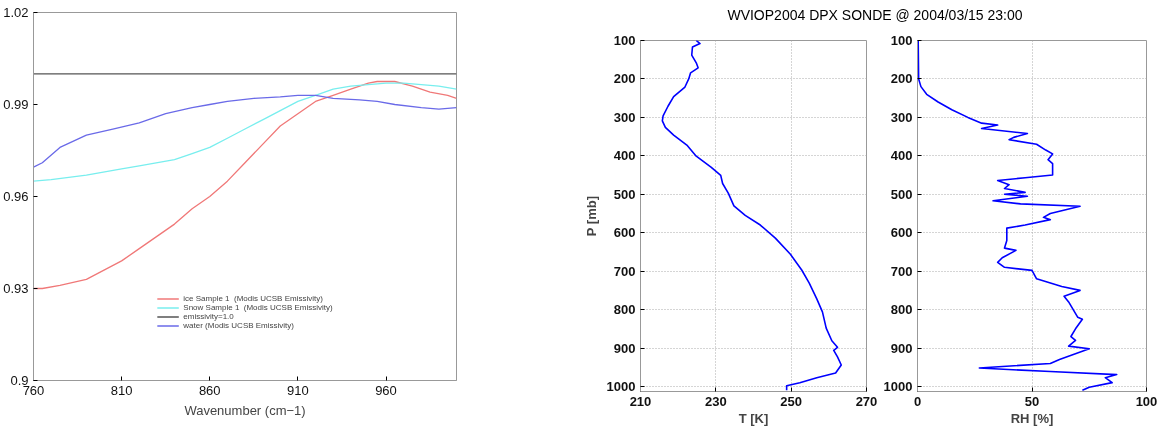  What do you see at coordinates (753, 418) in the screenshot?
I see `x-axis-title: T [K]` at bounding box center [753, 418].